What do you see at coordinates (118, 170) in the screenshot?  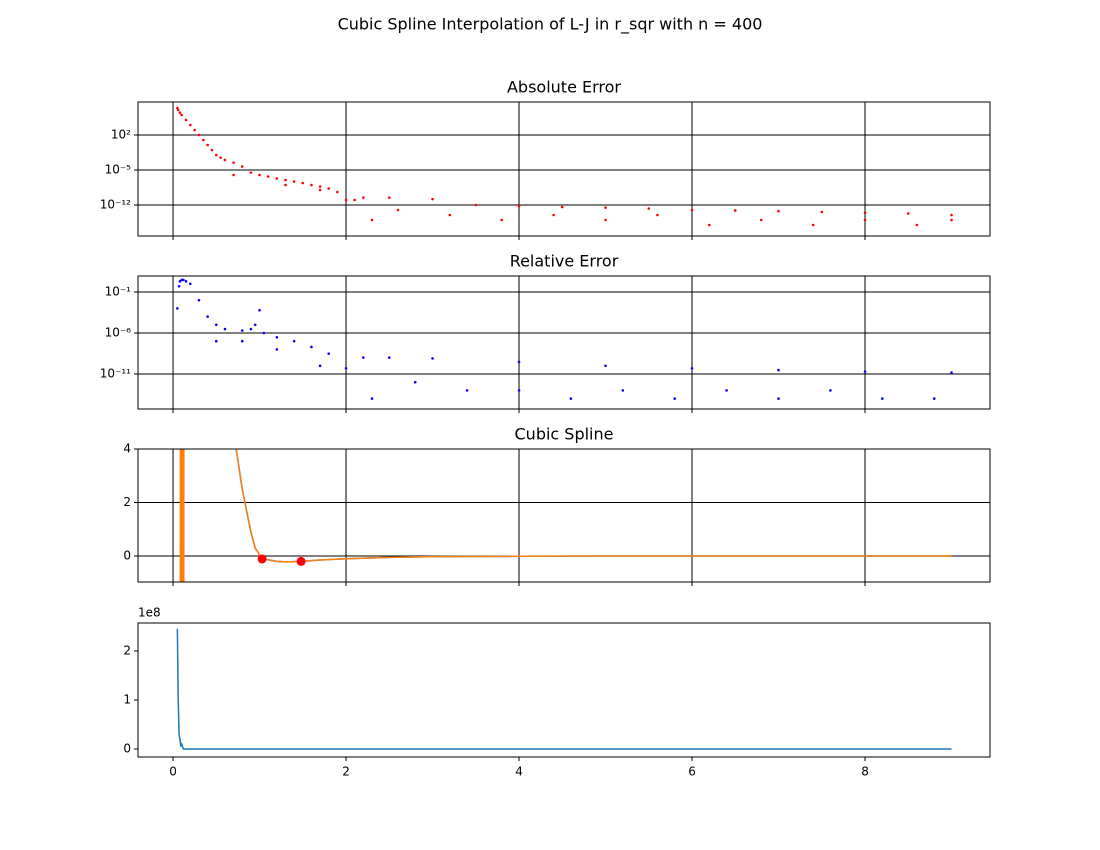 I see `y-tick-label: 10⁻⁵` at bounding box center [118, 170].